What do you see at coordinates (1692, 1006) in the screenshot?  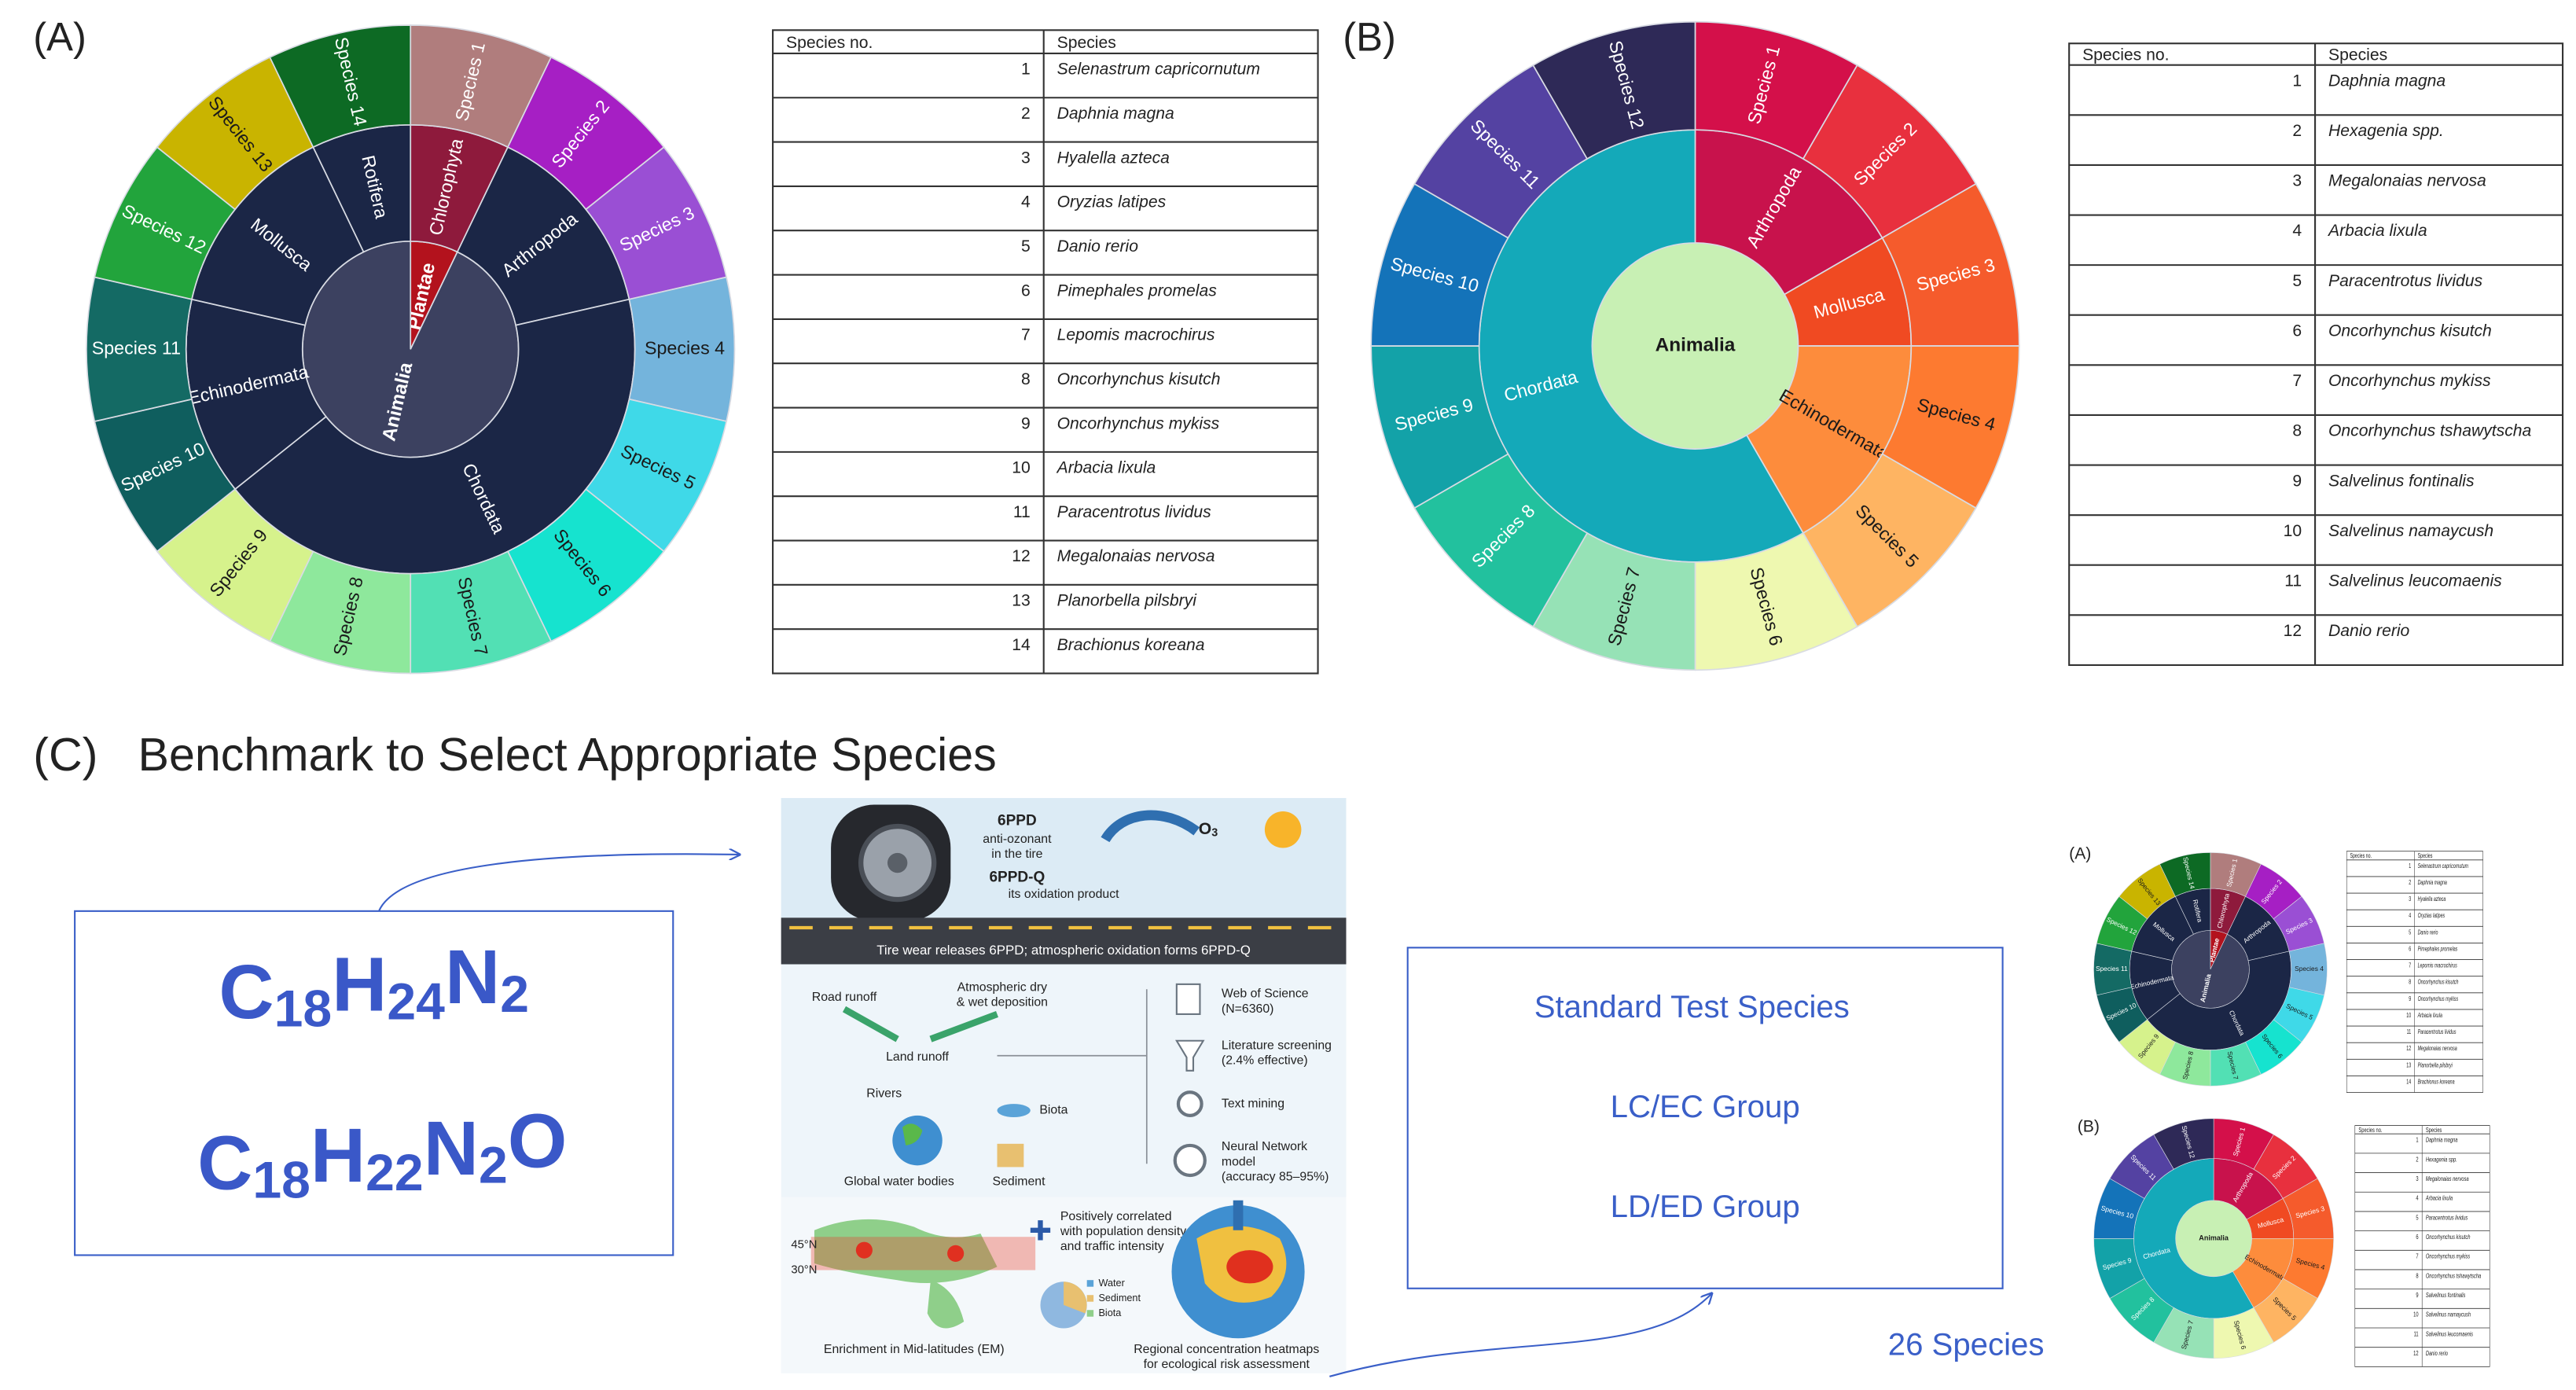 I see `group-label: Standard Test Species` at bounding box center [1692, 1006].